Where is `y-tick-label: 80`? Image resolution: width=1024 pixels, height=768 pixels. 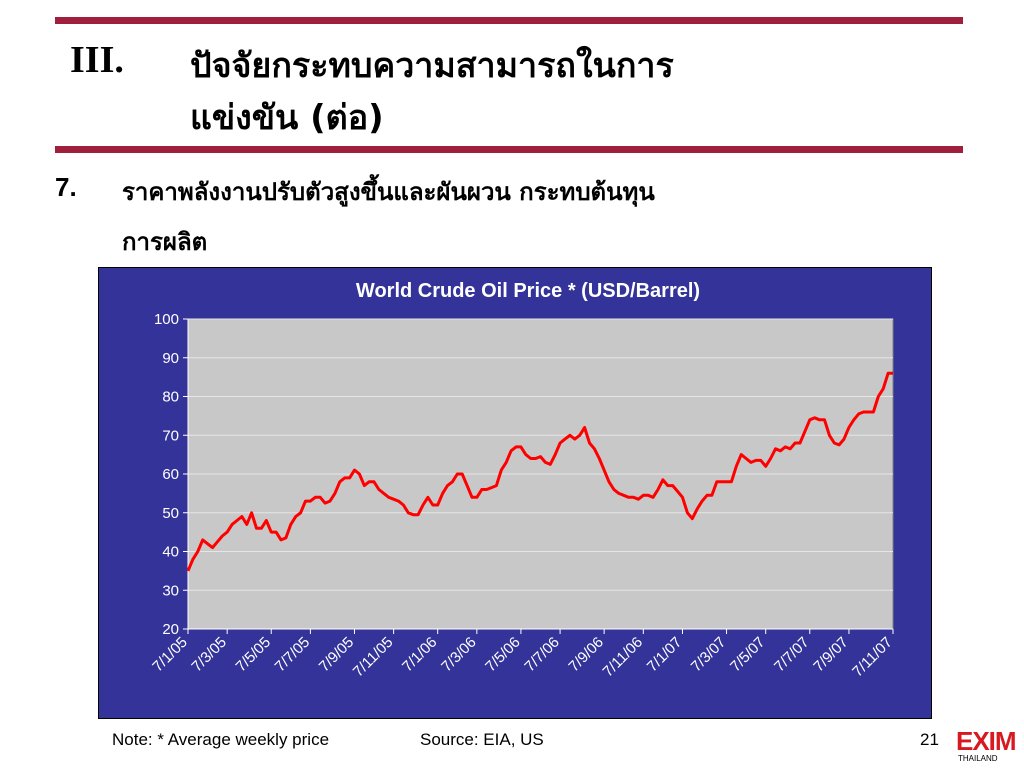 y-tick-label: 80 is located at coordinates (170, 397).